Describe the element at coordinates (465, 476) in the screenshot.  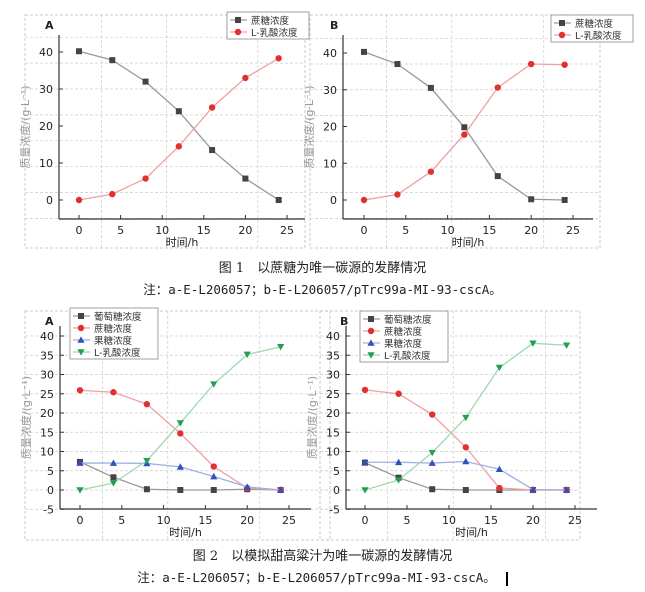
I see `series-line` at that location.